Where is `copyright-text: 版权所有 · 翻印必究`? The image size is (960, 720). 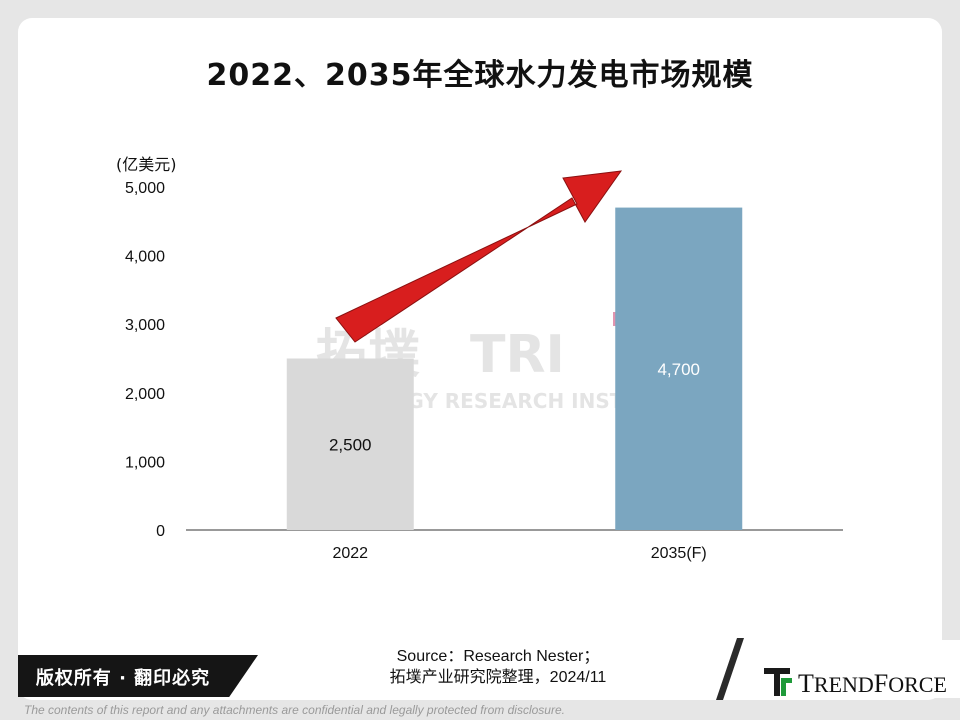 copyright-text: 版权所有 · 翻印必究 is located at coordinates (123, 678).